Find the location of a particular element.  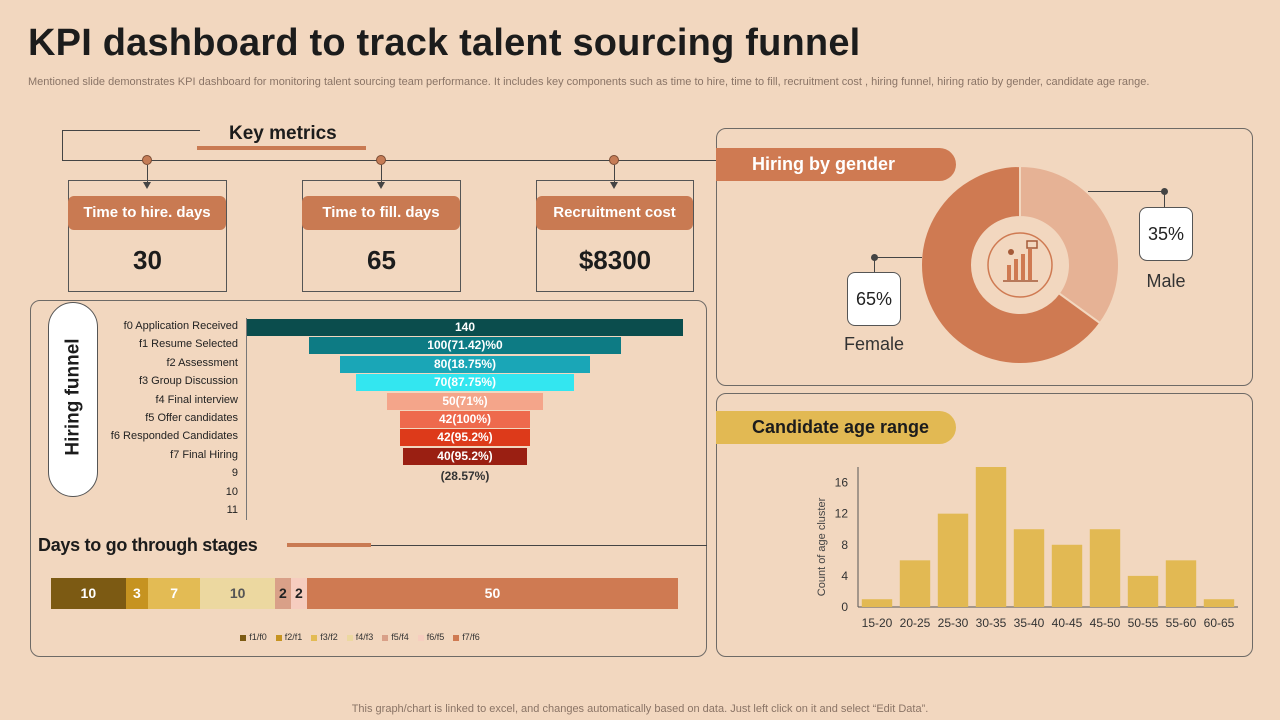

male-percent-callout: 35% is located at coordinates (1166, 234).